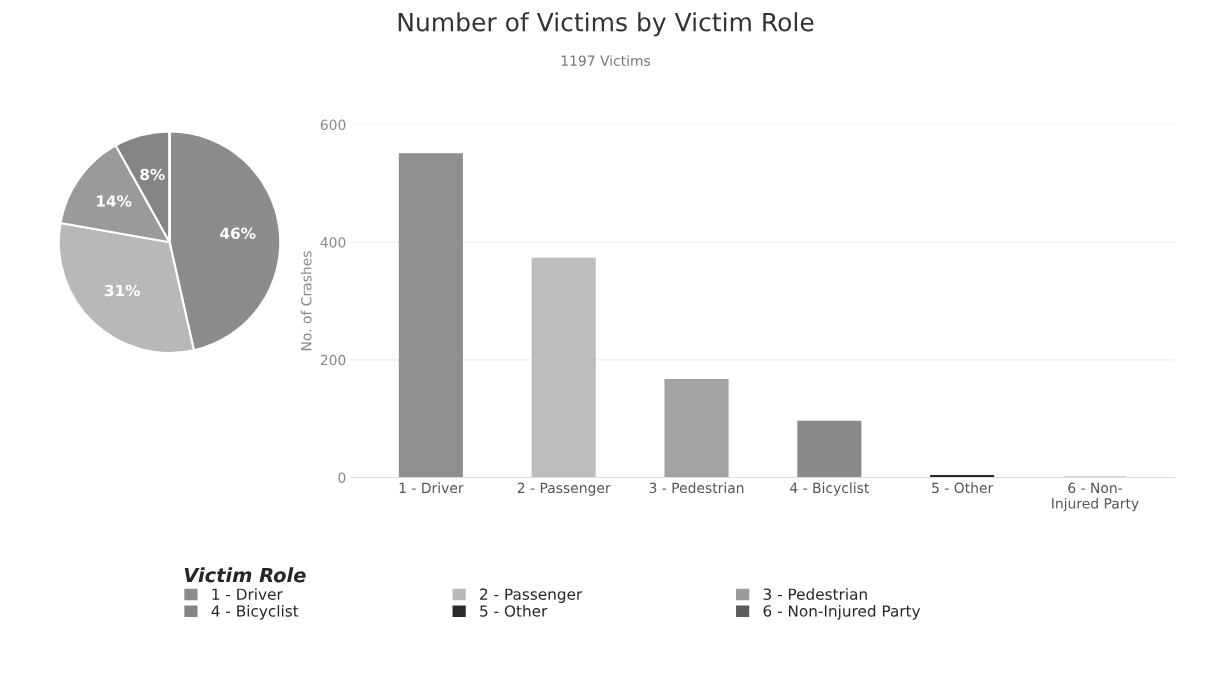 Image resolution: width=1211 pixels, height=692 pixels. Describe the element at coordinates (564, 489) in the screenshot. I see `x-tick-label: 2 - Passenger` at that location.